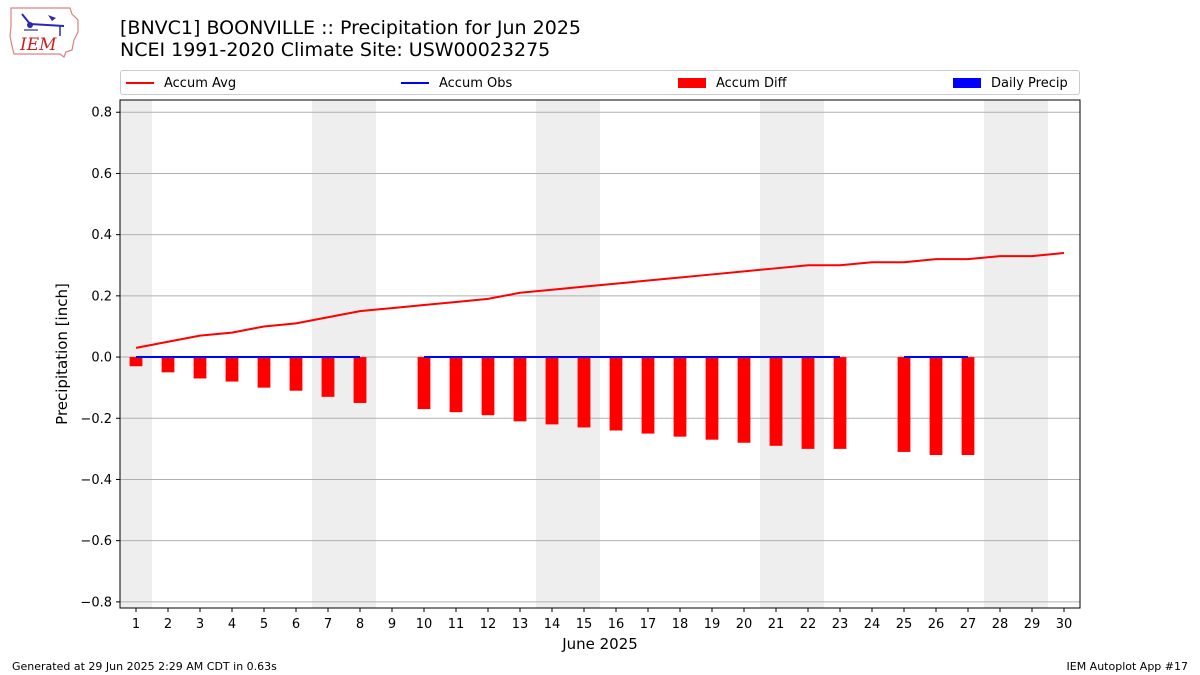 This screenshot has width=1200, height=675. I want to click on x-tick-label: 17, so click(648, 624).